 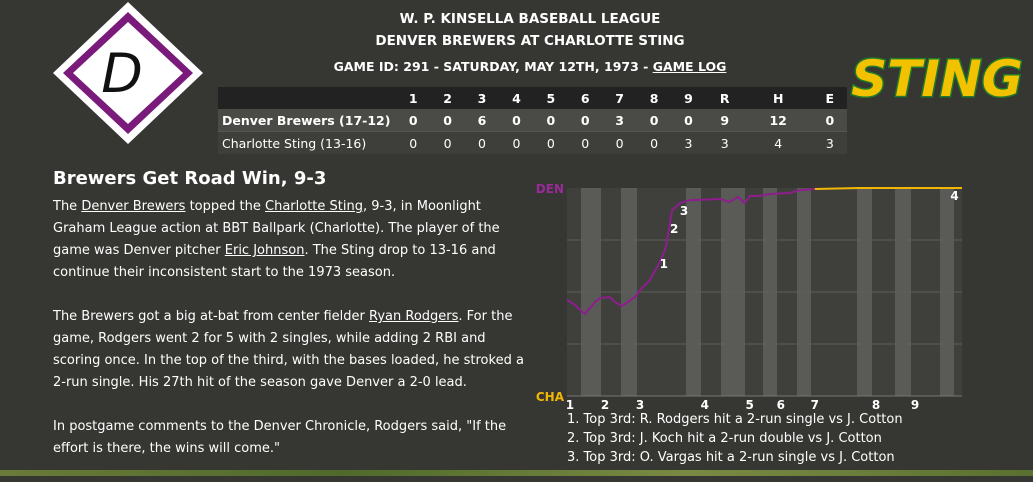 What do you see at coordinates (516, 98) in the screenshot?
I see `box-column-label: 4` at bounding box center [516, 98].